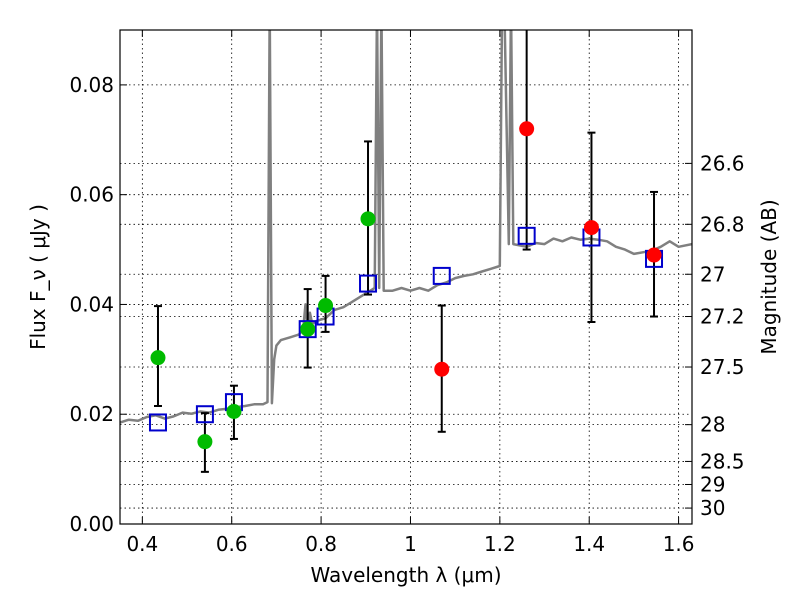 The height and width of the screenshot is (600, 800). I want to click on right-tick-label: 27, so click(712, 274).